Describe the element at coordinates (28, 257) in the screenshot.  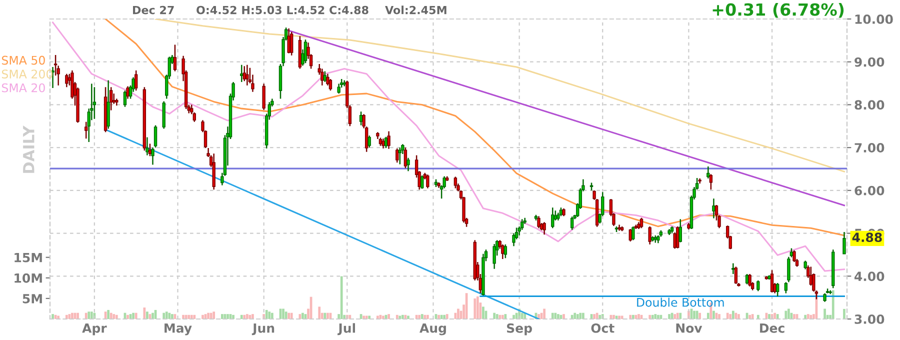
I see `y2-tick-label: 15M` at that location.